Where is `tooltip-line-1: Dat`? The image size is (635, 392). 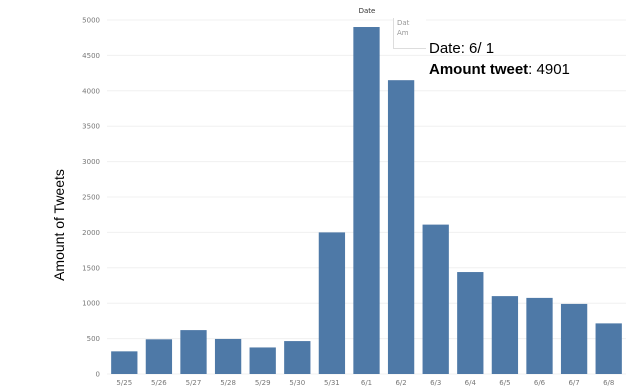
tooltip-line-1: Dat is located at coordinates (403, 23).